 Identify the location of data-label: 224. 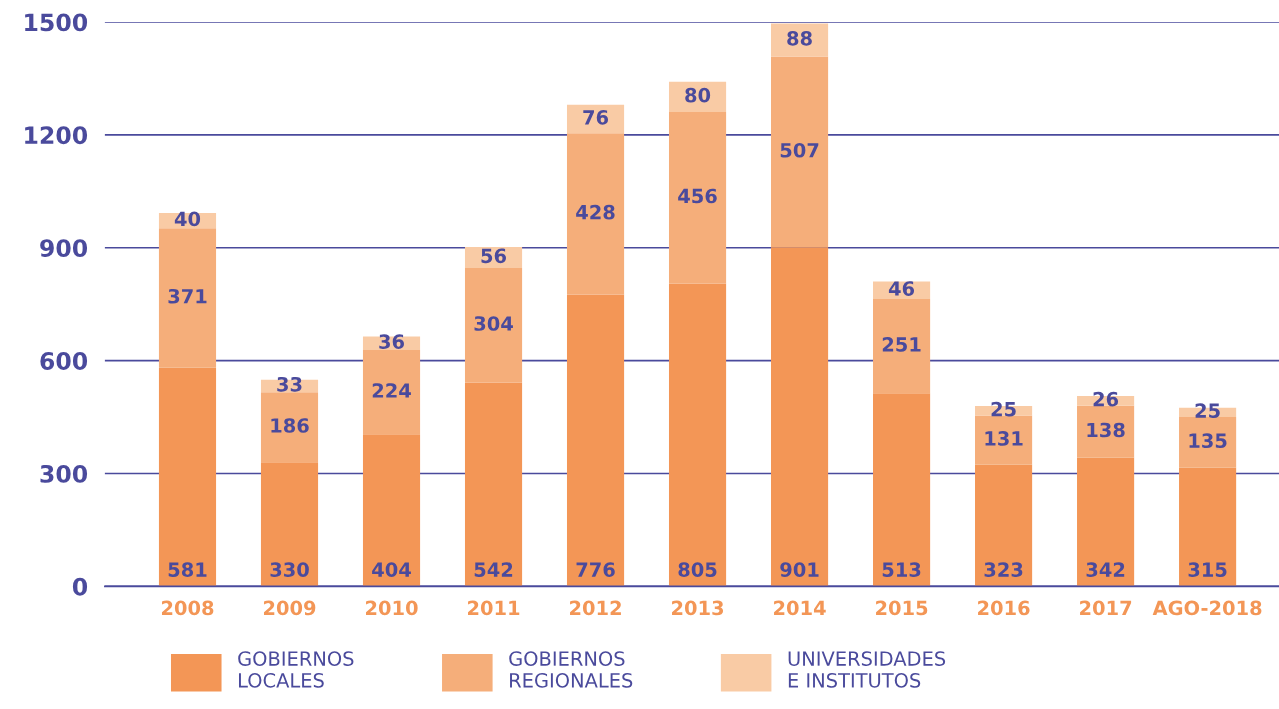
(391, 390).